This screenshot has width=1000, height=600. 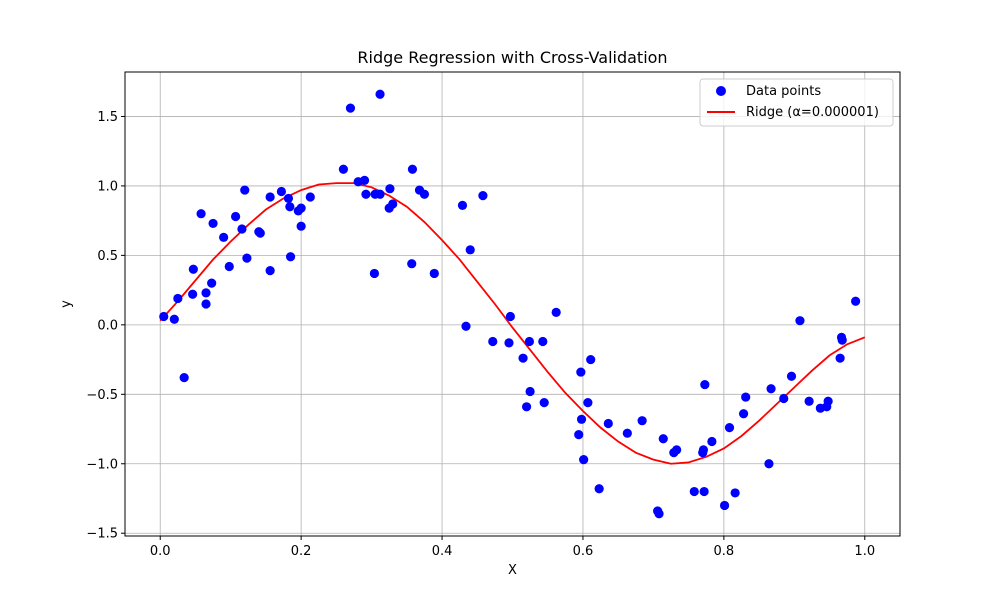 What do you see at coordinates (102, 464) in the screenshot?
I see `y-tick-label: −1.0` at bounding box center [102, 464].